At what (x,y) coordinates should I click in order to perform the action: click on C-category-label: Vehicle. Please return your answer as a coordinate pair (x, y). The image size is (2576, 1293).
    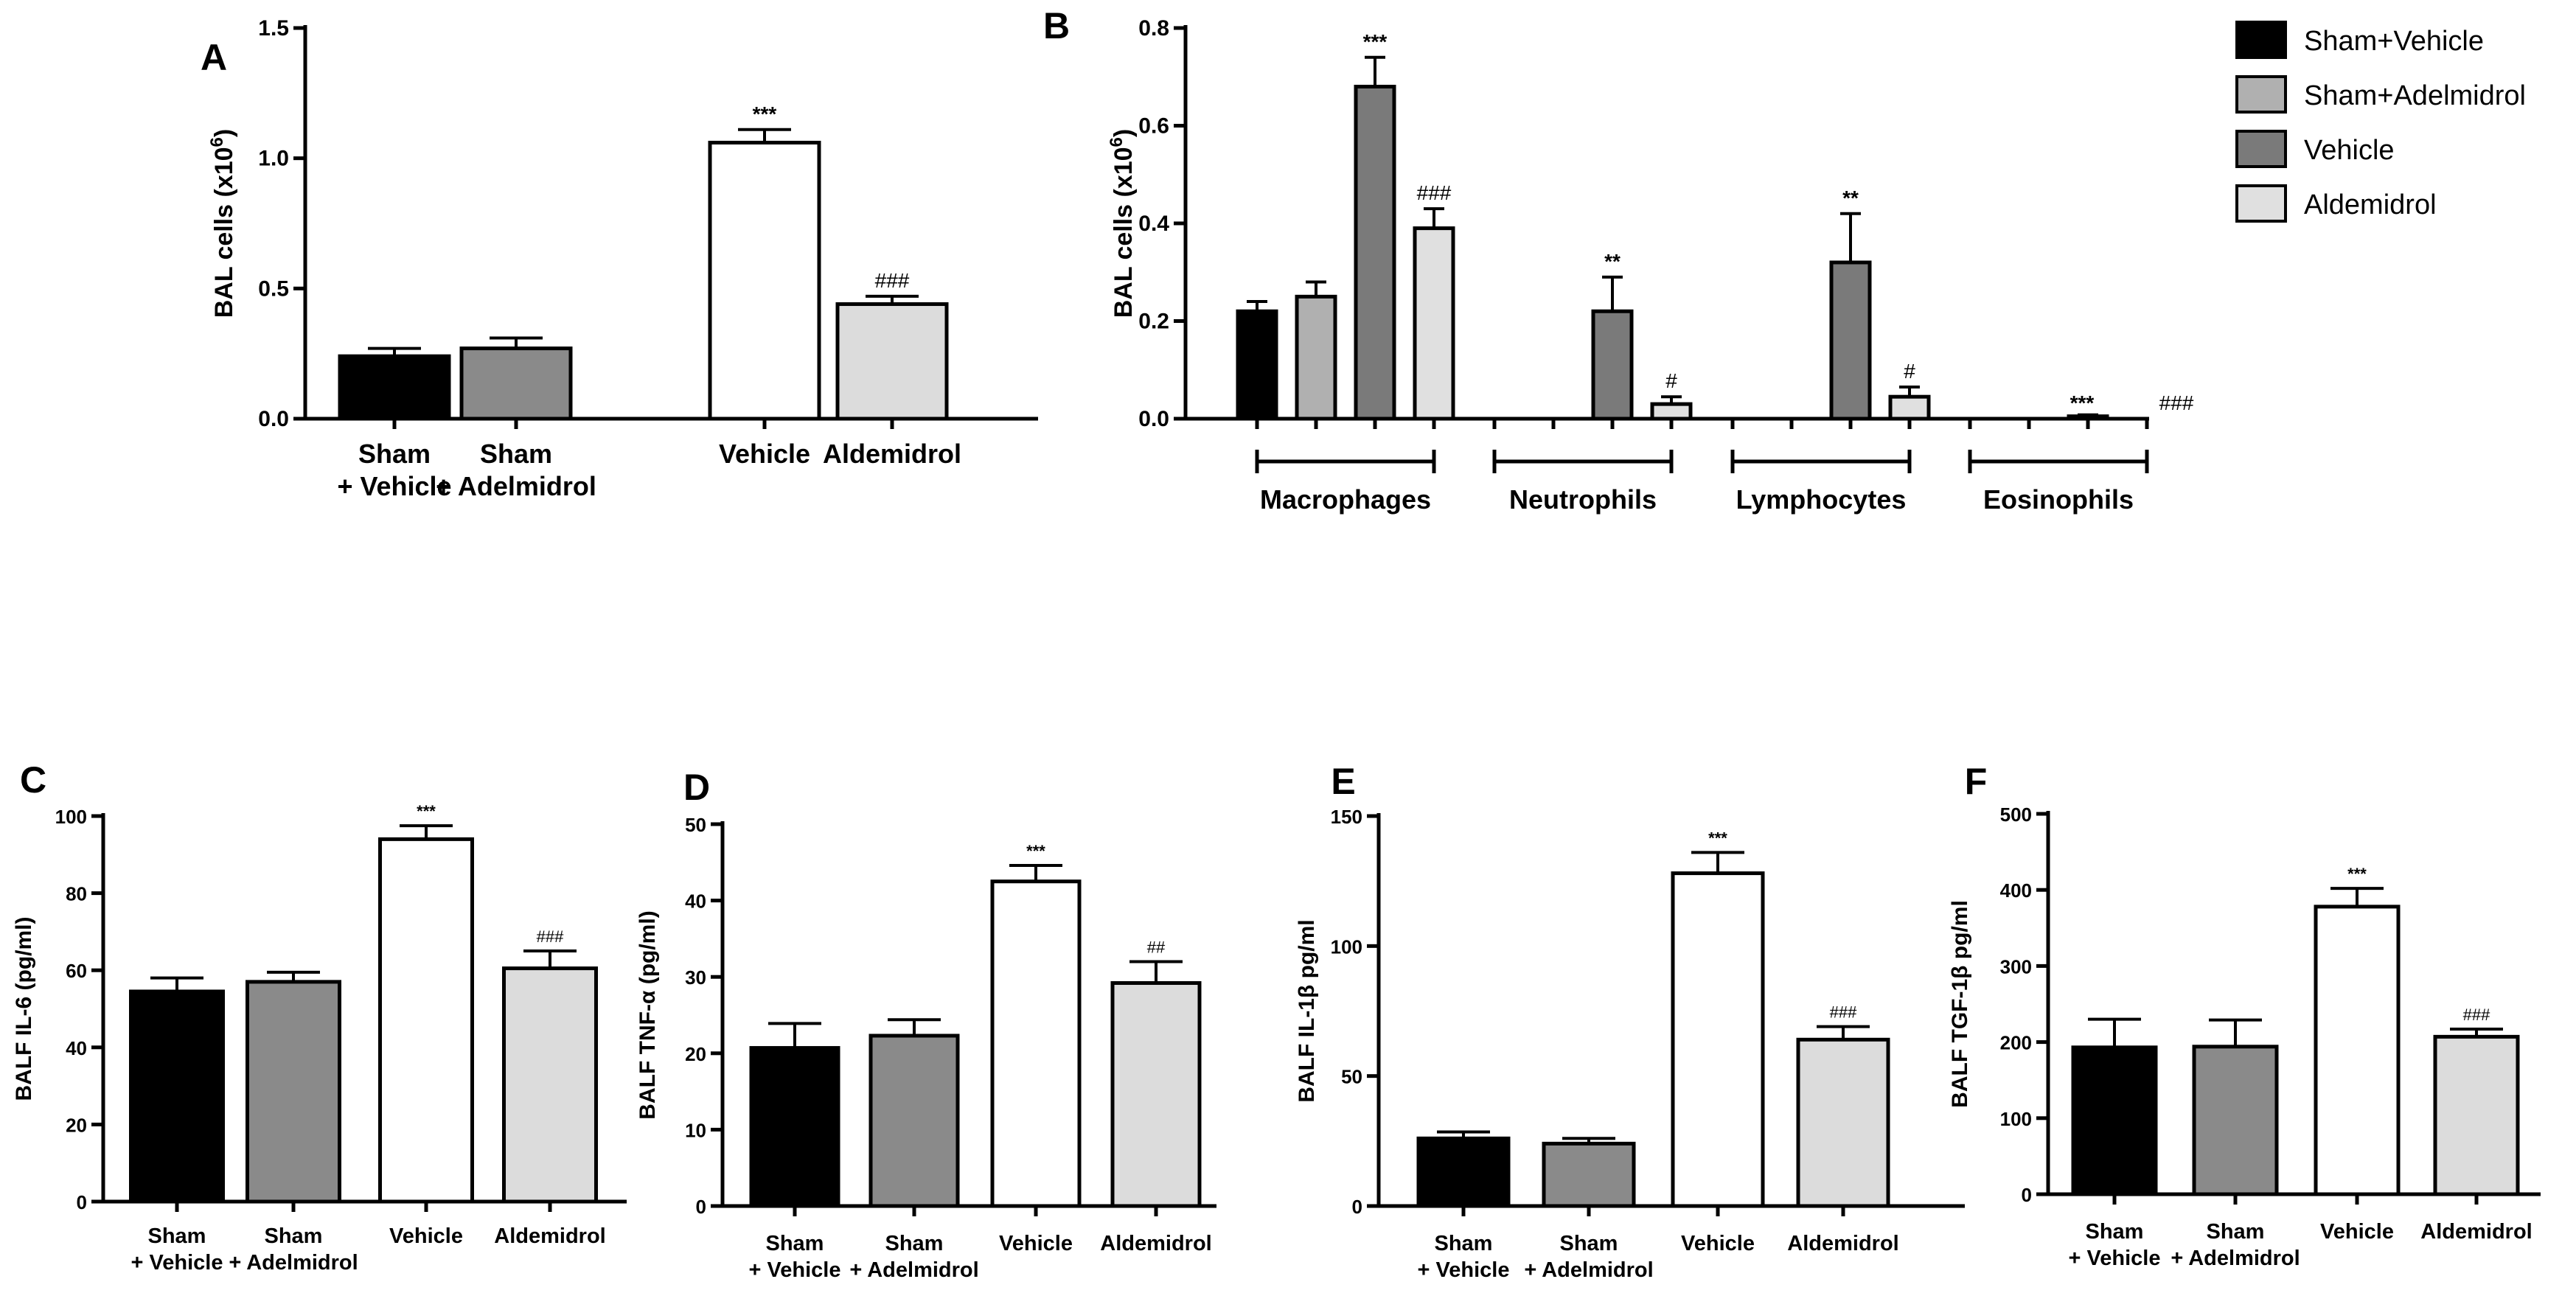
    Looking at the image, I should click on (426, 1236).